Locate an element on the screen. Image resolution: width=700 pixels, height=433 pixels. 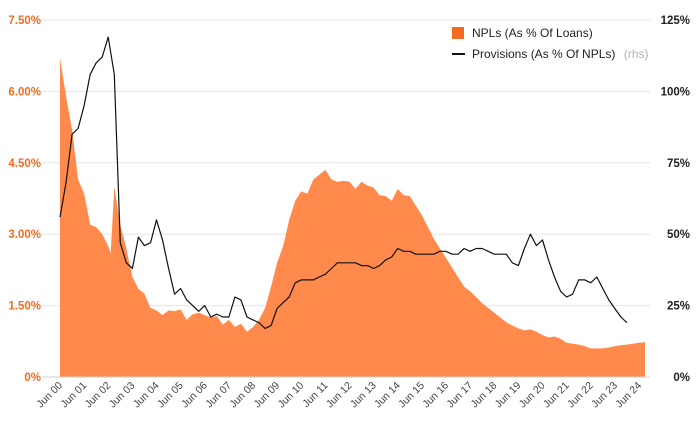
x-tick-18: Jun 18 is located at coordinates (484, 395).